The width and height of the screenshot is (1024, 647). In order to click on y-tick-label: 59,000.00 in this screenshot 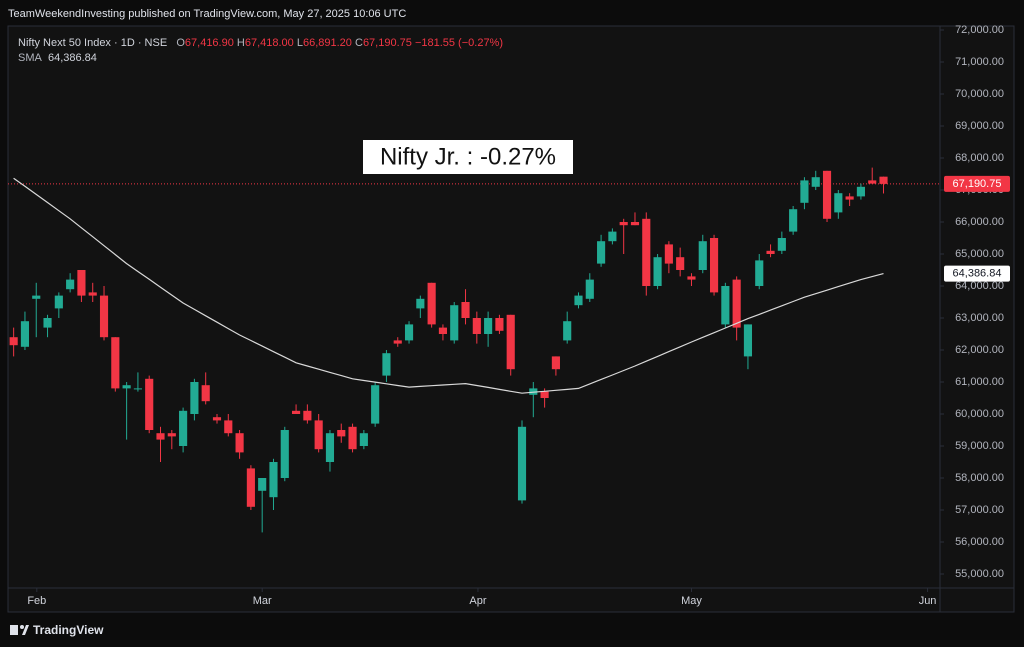, I will do `click(979, 446)`.